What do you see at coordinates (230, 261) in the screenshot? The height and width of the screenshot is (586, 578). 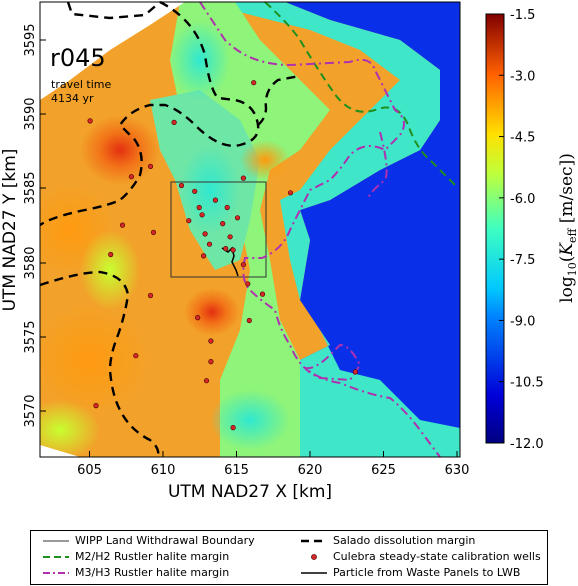 I see `particle-path` at bounding box center [230, 261].